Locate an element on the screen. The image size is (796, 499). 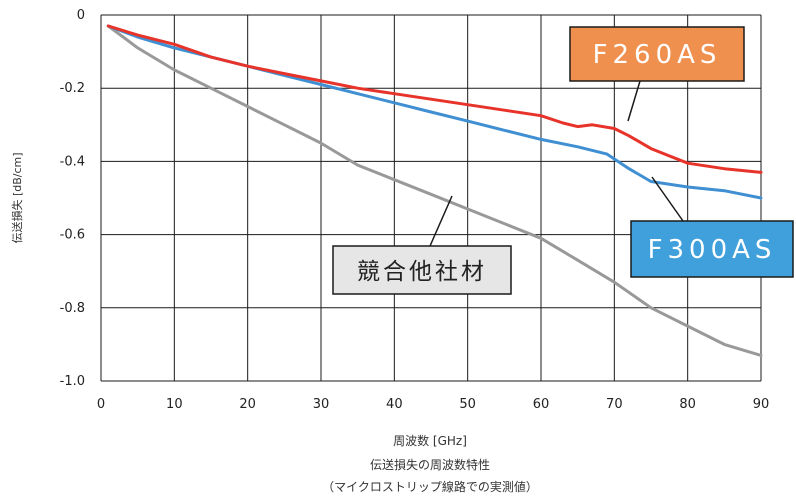
y-tick-label: -0.8 is located at coordinates (72, 308).